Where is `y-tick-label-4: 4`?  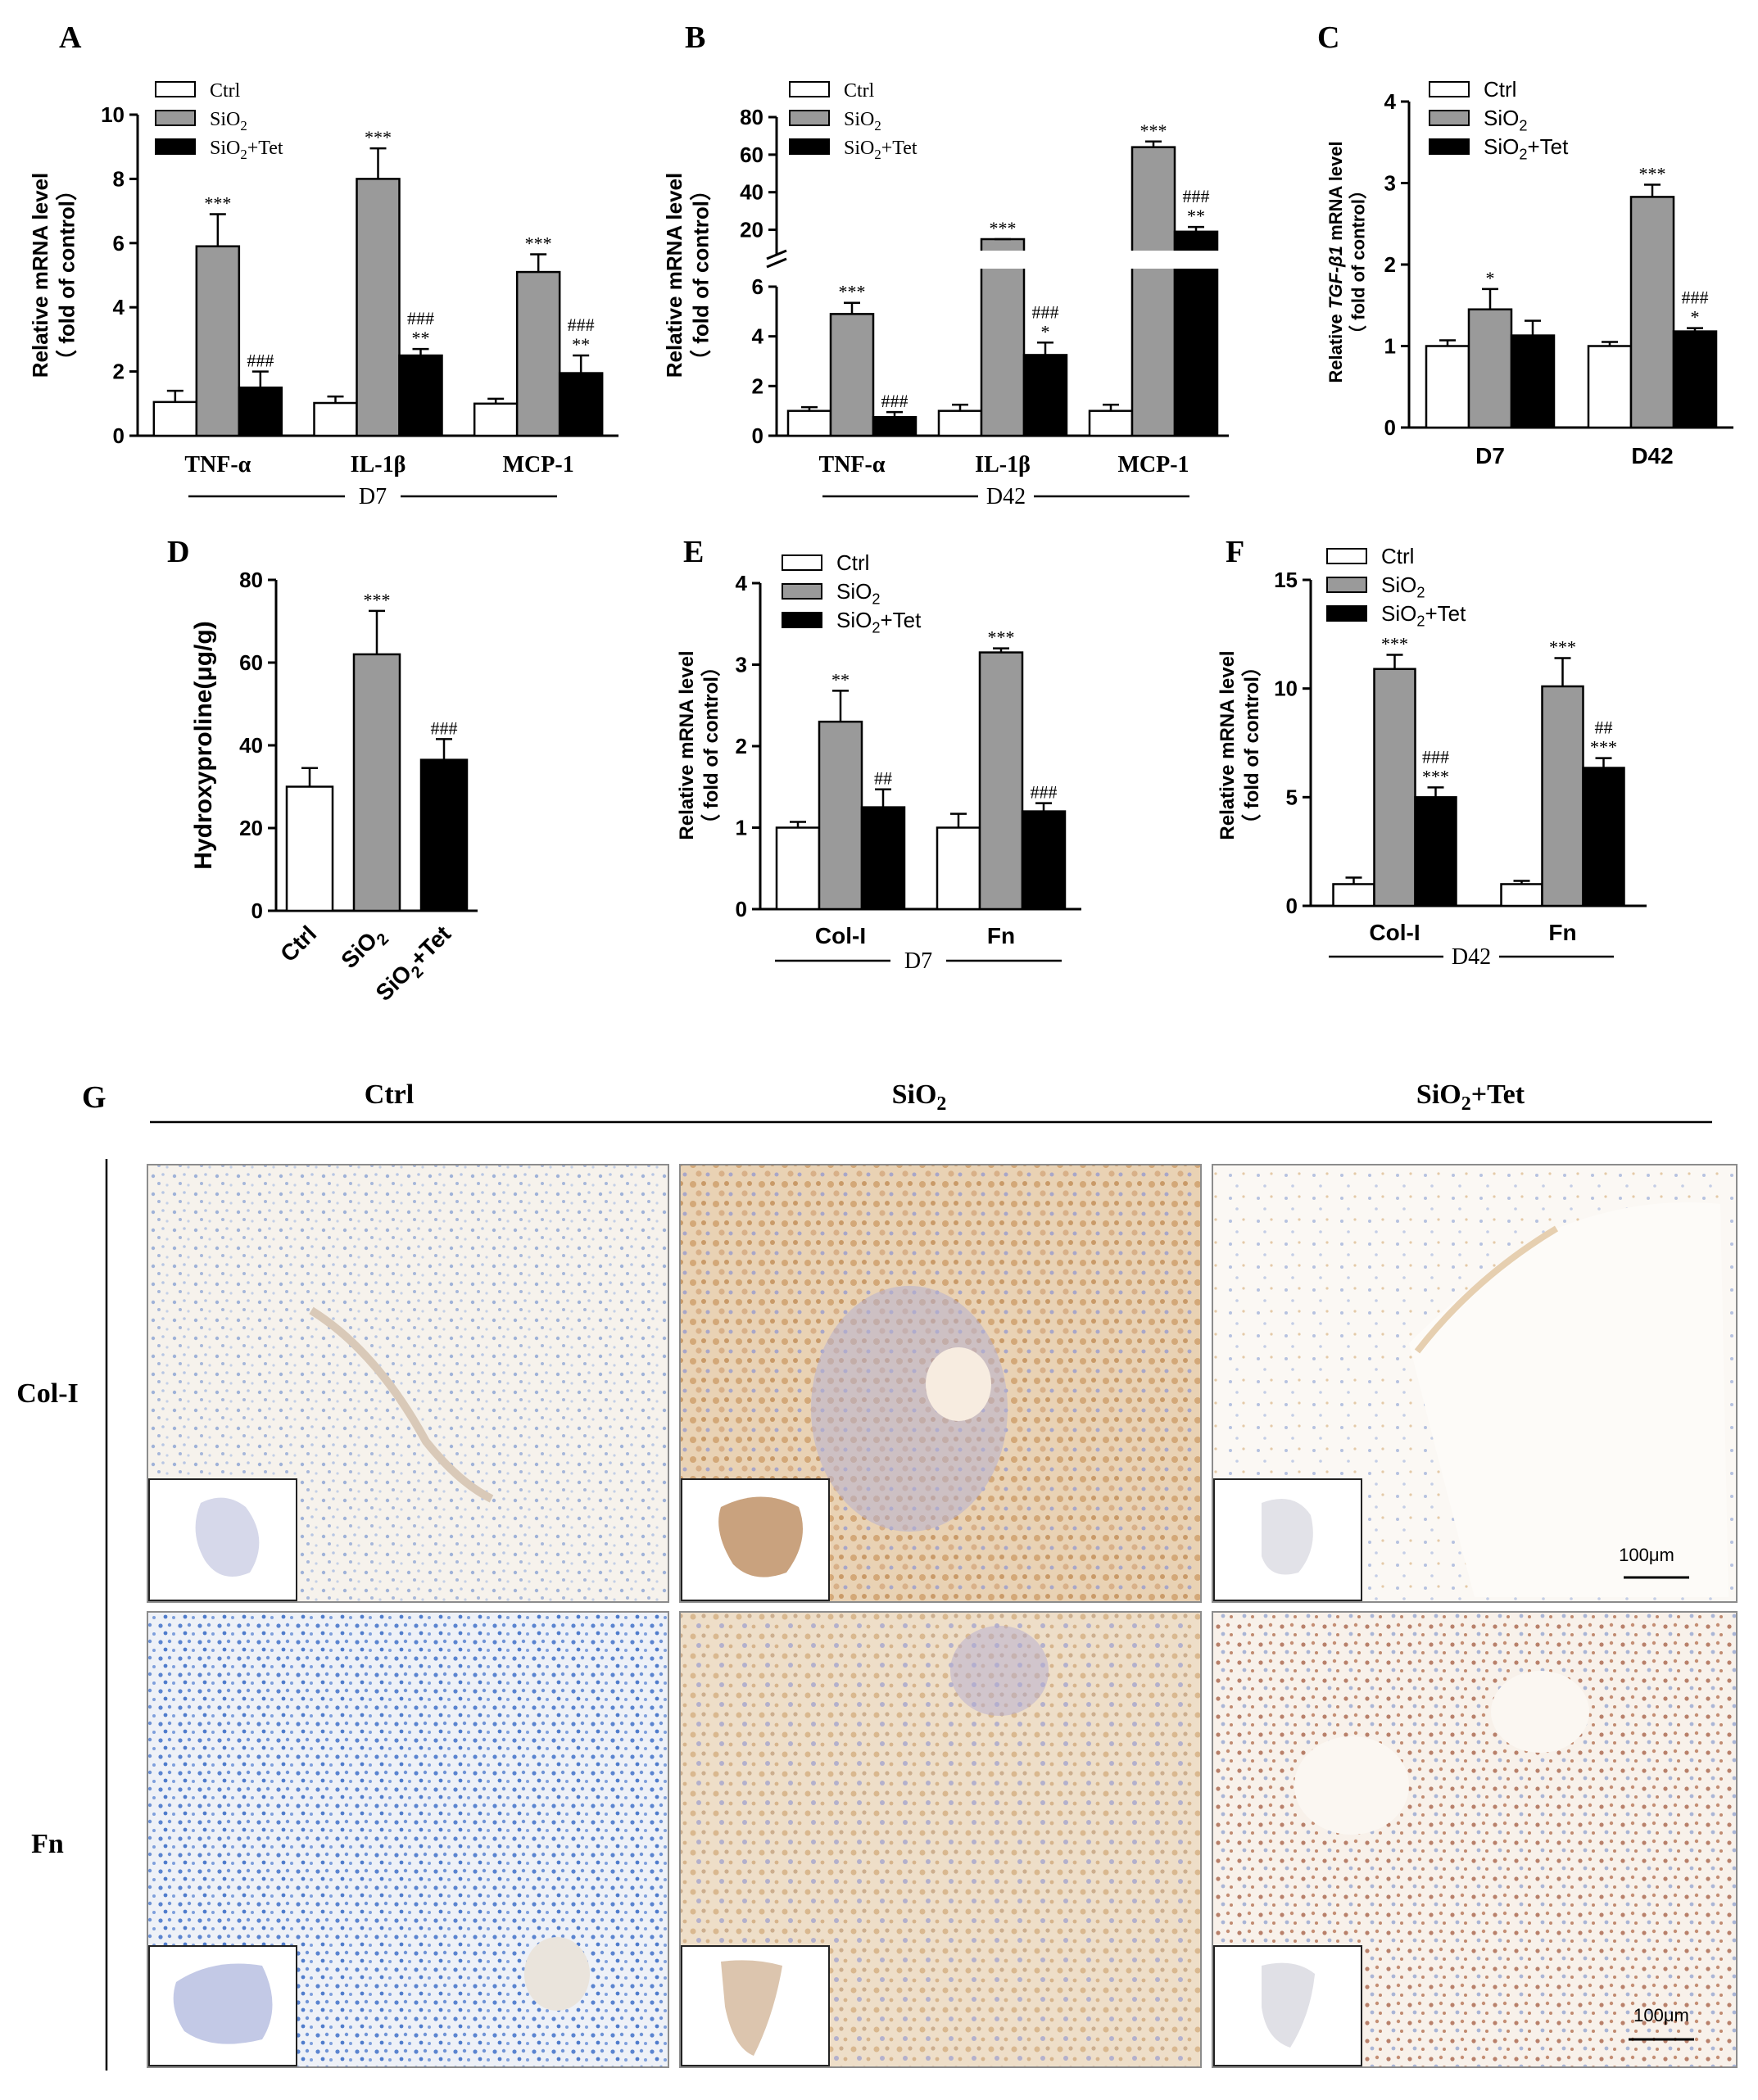
y-tick-label-4: 4 is located at coordinates (1390, 102).